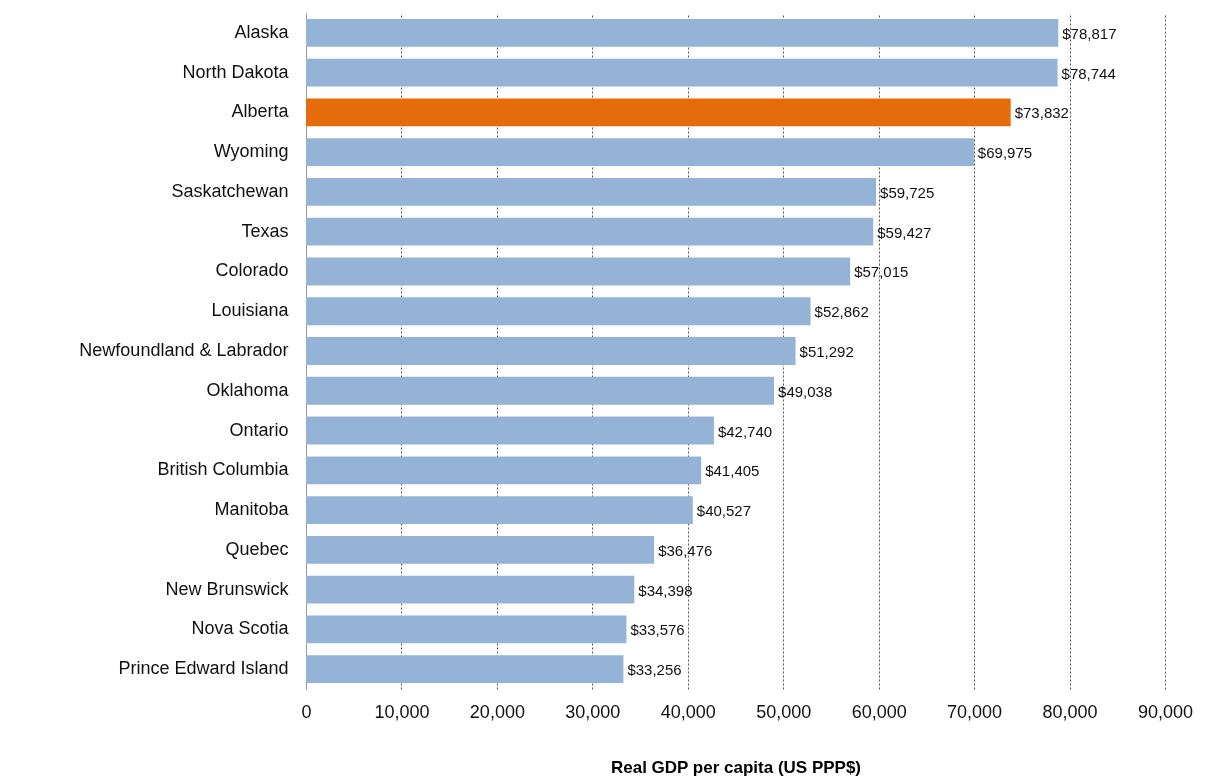 This screenshot has height=782, width=1211. I want to click on x-tick-label: 40,000, so click(688, 711).